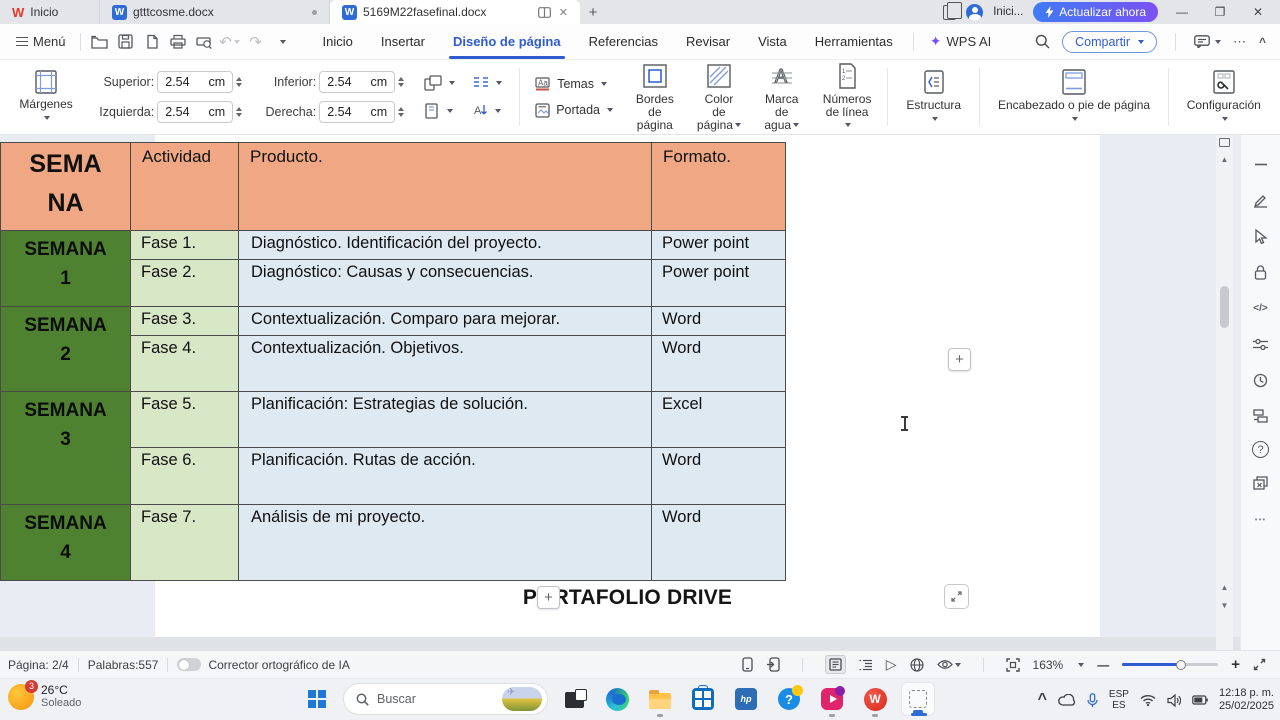 This screenshot has height=720, width=1280. What do you see at coordinates (1207, 41) in the screenshot?
I see `comments-icon` at bounding box center [1207, 41].